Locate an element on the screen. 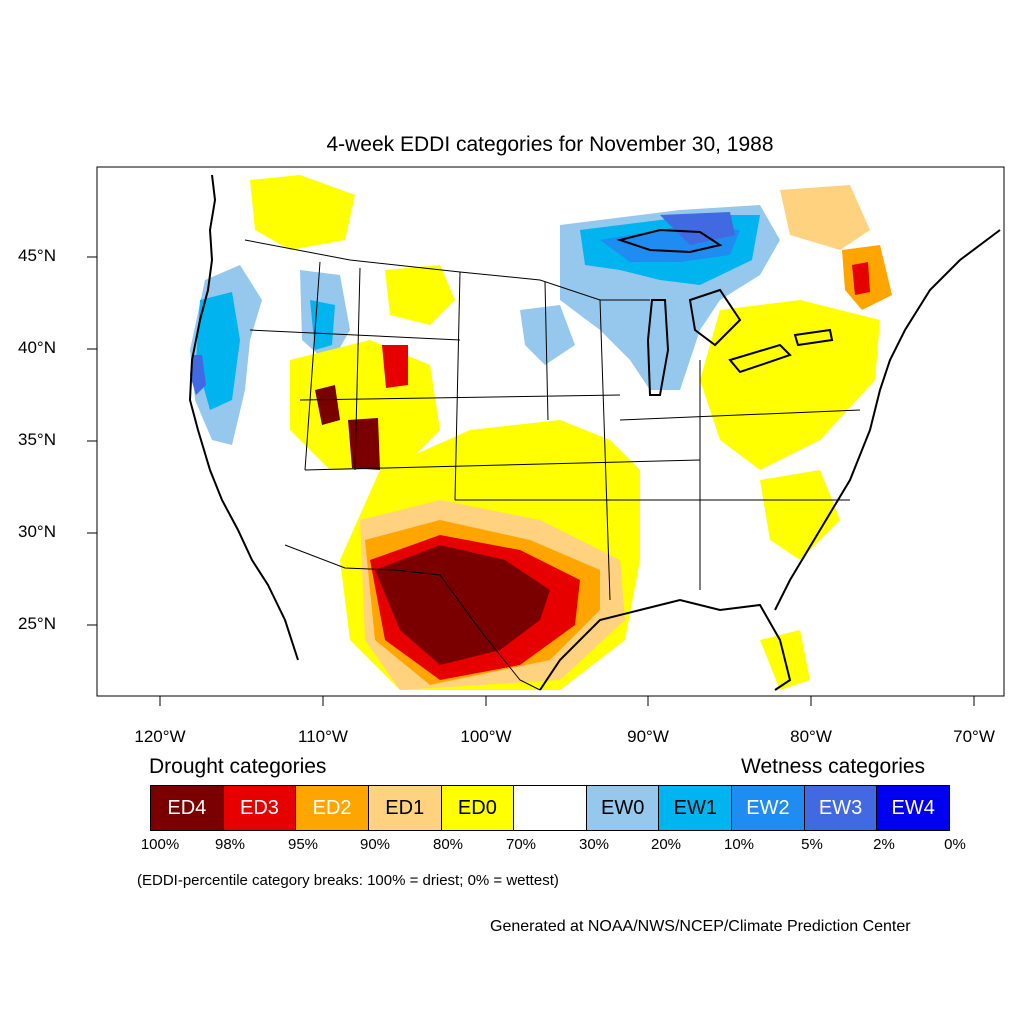 Image resolution: width=1024 pixels, height=1024 pixels. legend-cell-ed0: ED0 is located at coordinates (478, 808).